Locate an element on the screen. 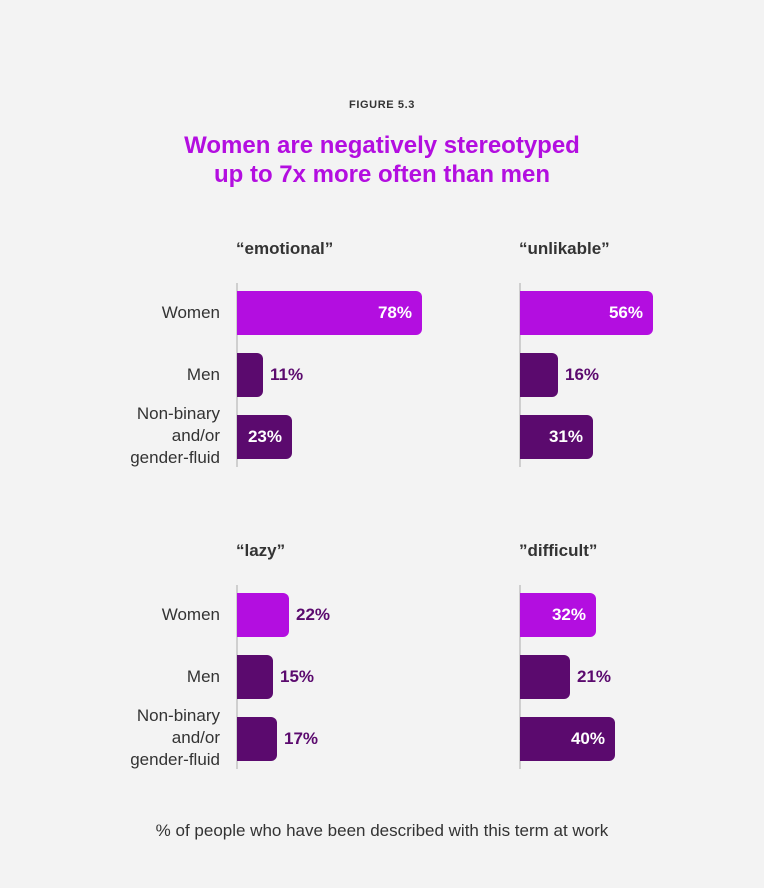  bar-value-label-women: 78% is located at coordinates (394, 312).